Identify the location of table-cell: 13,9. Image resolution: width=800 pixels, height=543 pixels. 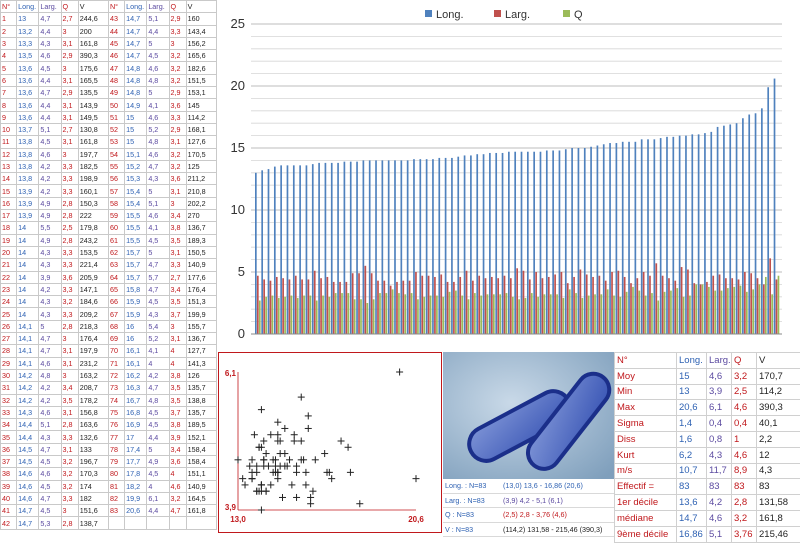
(28, 191).